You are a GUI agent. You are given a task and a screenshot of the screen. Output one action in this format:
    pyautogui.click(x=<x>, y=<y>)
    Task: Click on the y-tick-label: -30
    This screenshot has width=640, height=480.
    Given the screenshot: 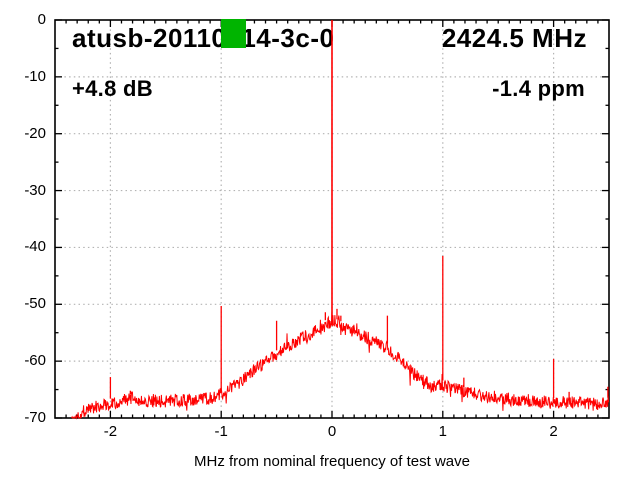 What is the action you would take?
    pyautogui.click(x=35, y=190)
    